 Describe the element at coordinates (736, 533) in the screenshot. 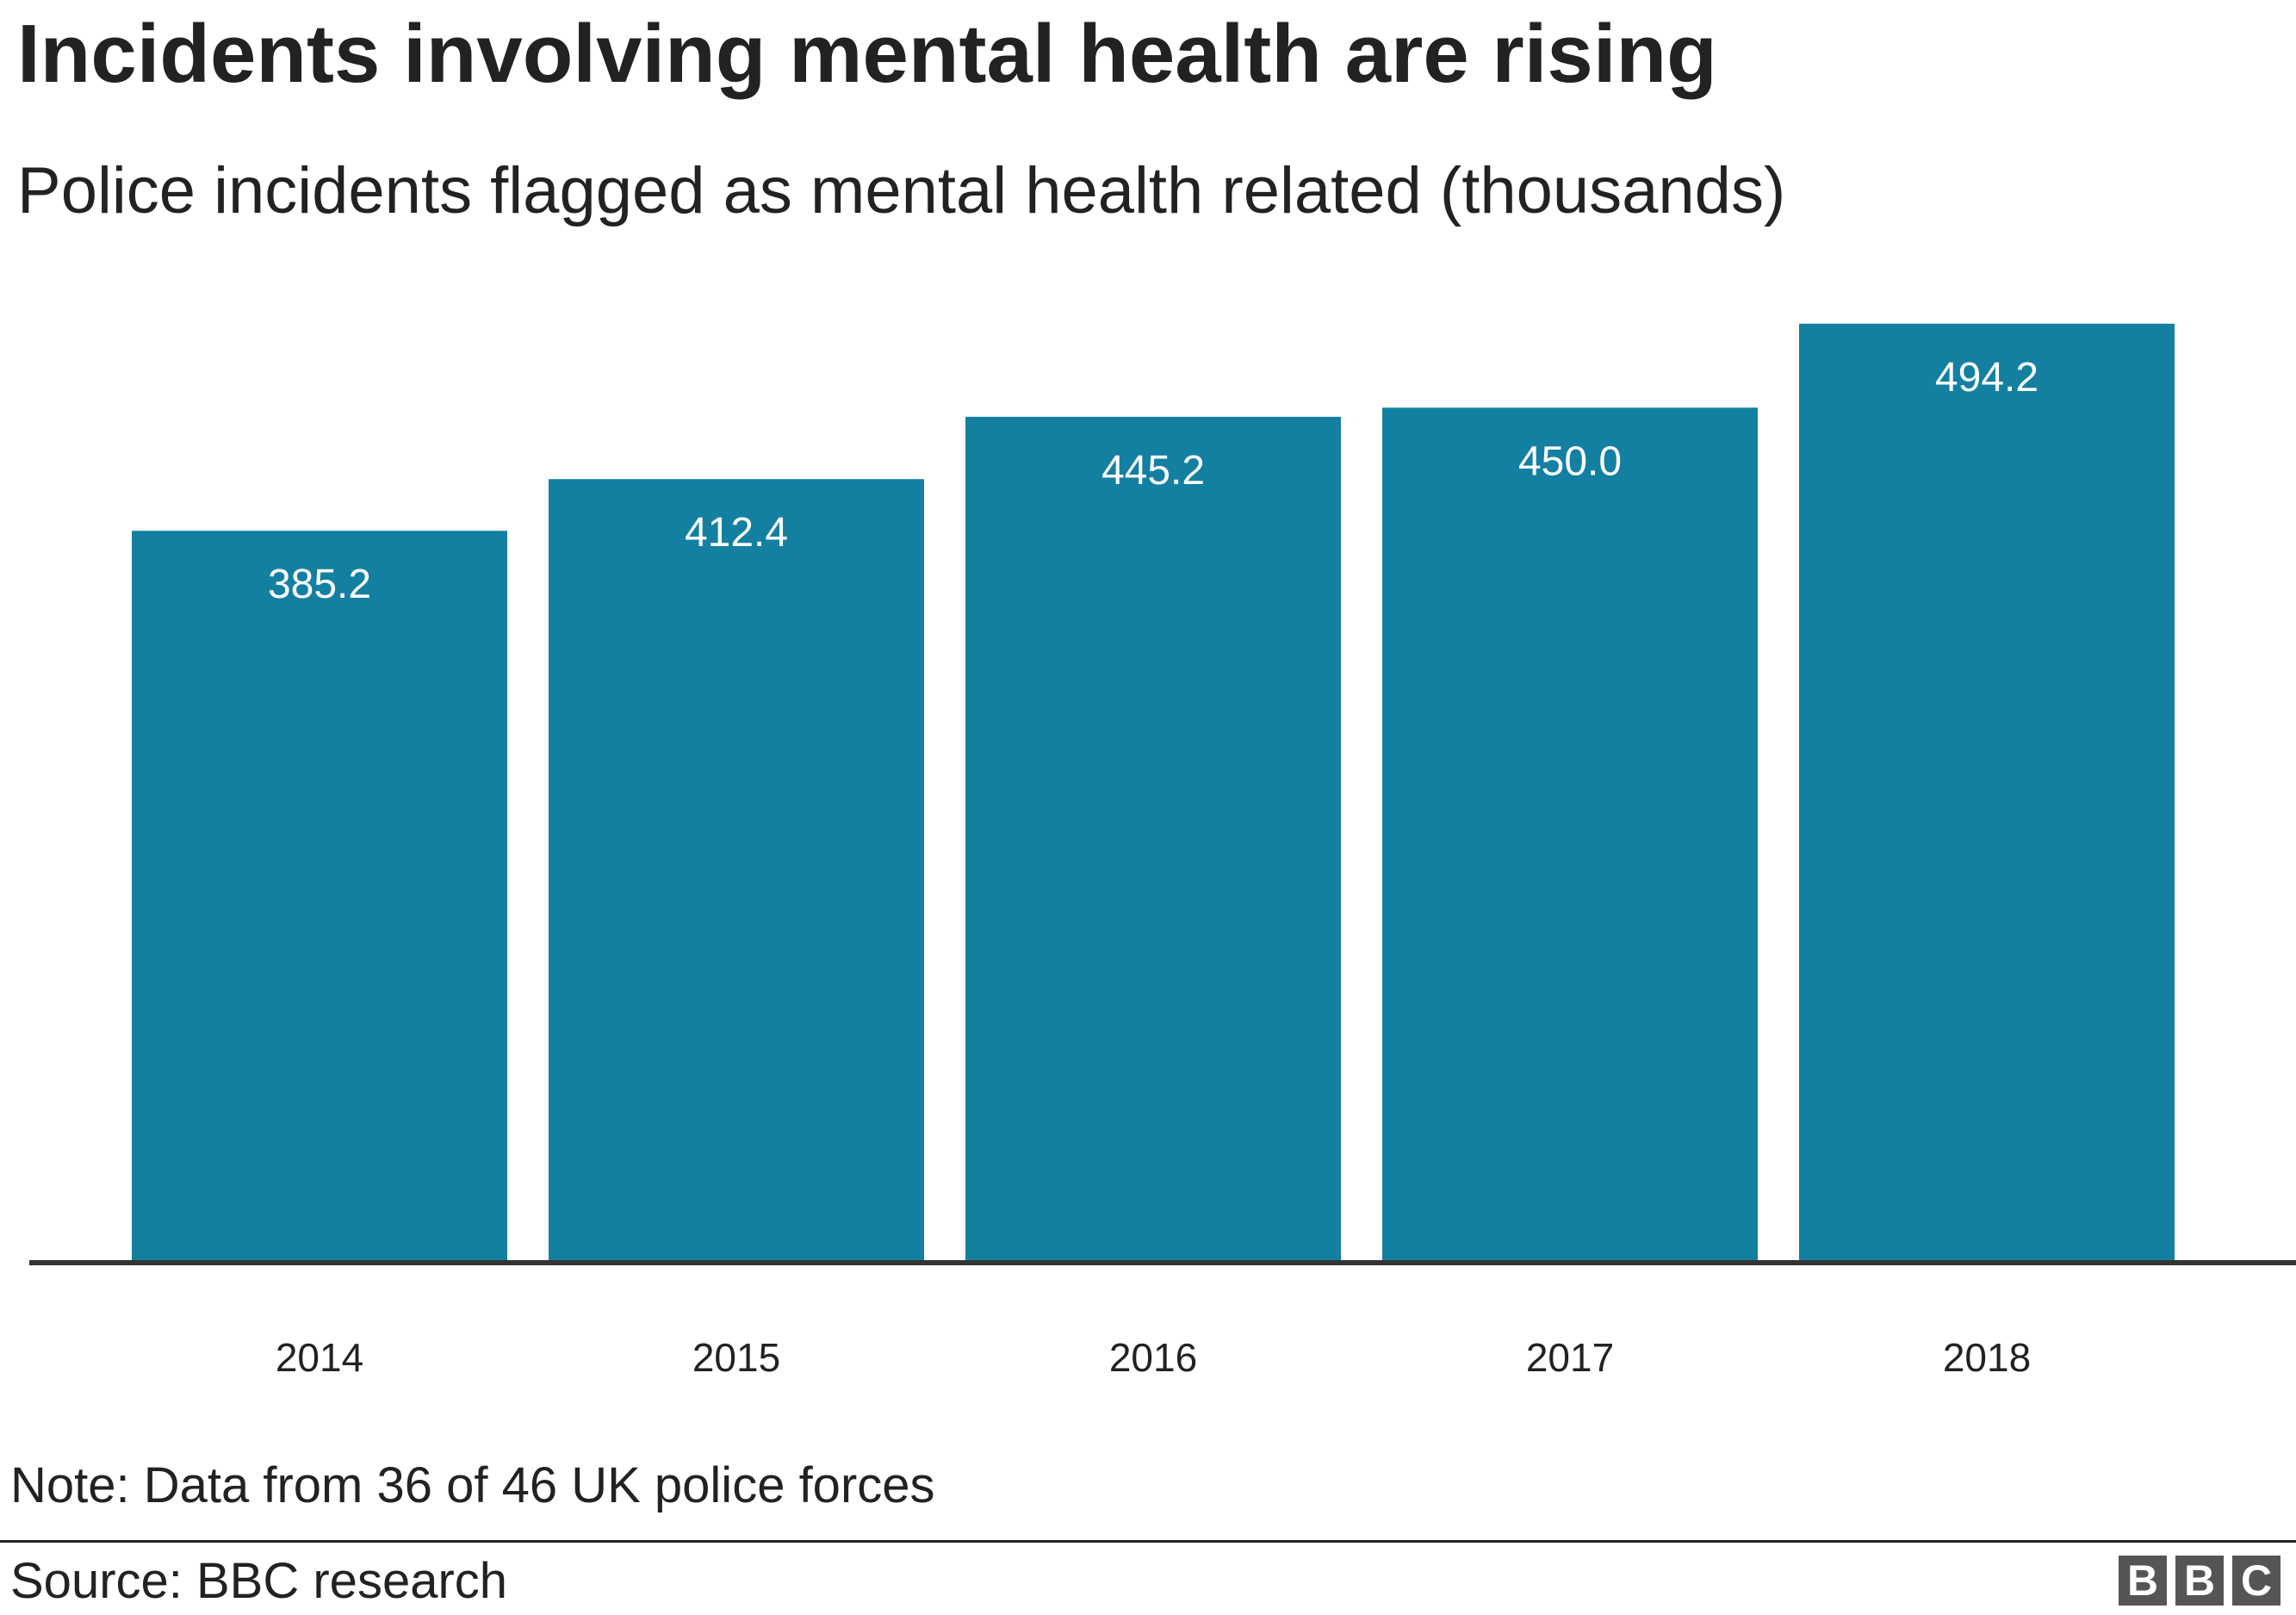

I see `value-label: 412.4` at that location.